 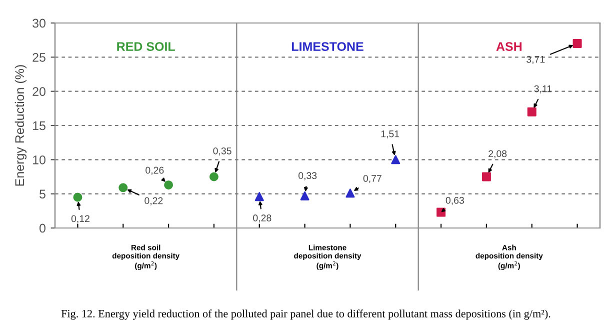 What do you see at coordinates (509, 46) in the screenshot?
I see `text: ASH` at bounding box center [509, 46].